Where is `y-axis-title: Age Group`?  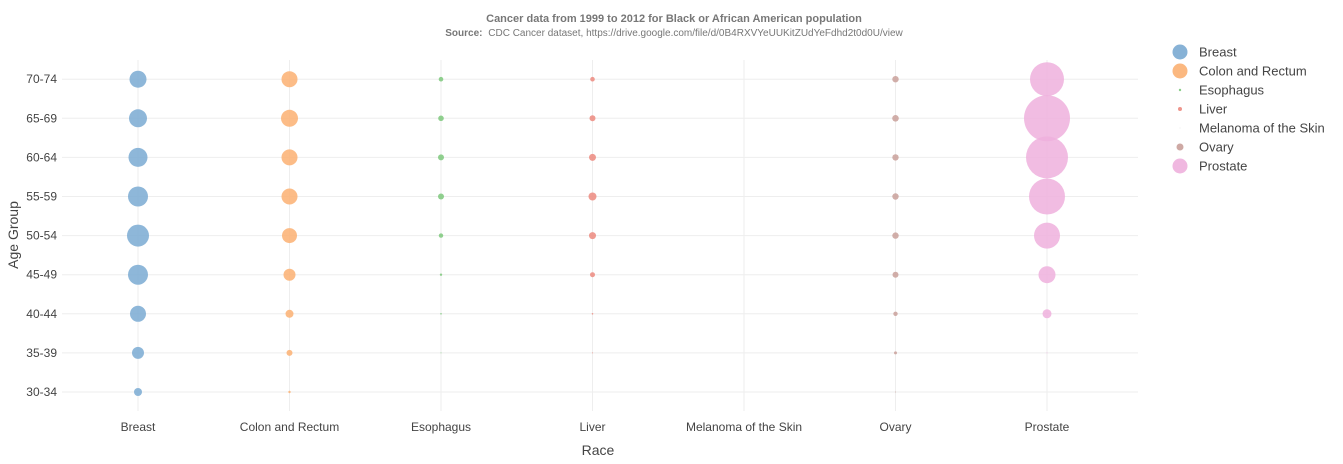 y-axis-title: Age Group is located at coordinates (13, 235).